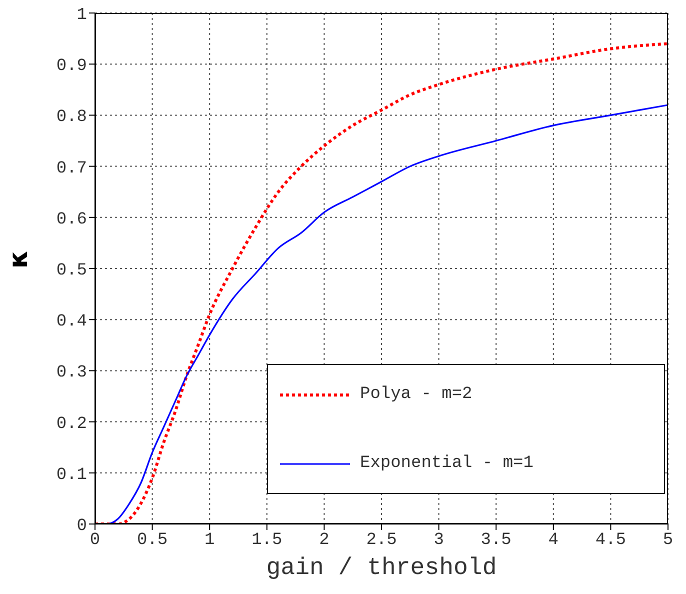 Image resolution: width=686 pixels, height=594 pixels. I want to click on y-tick-label: 0.2, so click(71, 424).